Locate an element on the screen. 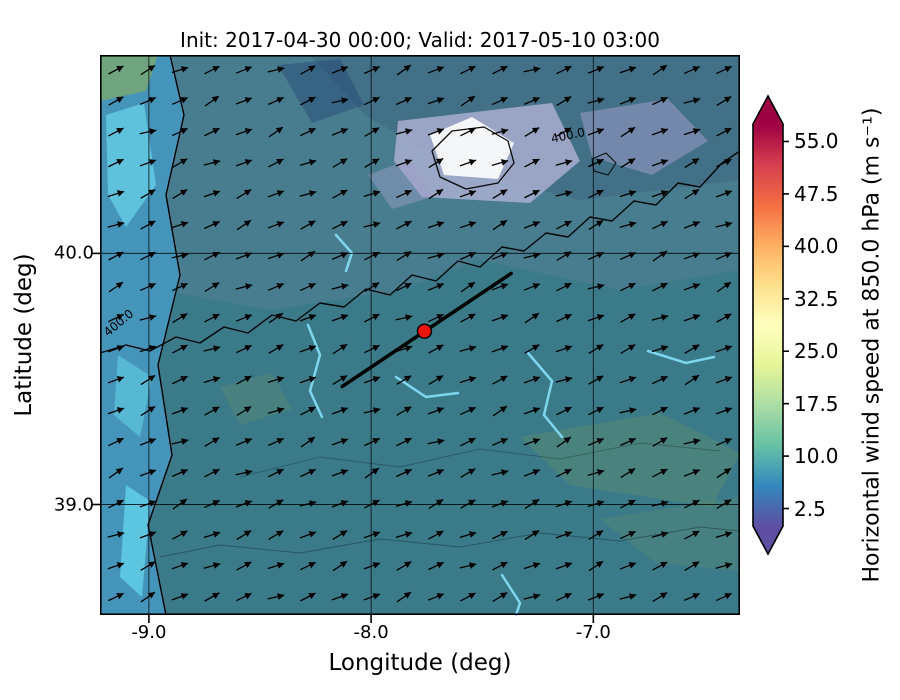 Image resolution: width=900 pixels, height=700 pixels. x-tick-label: -7.0 is located at coordinates (593, 632).